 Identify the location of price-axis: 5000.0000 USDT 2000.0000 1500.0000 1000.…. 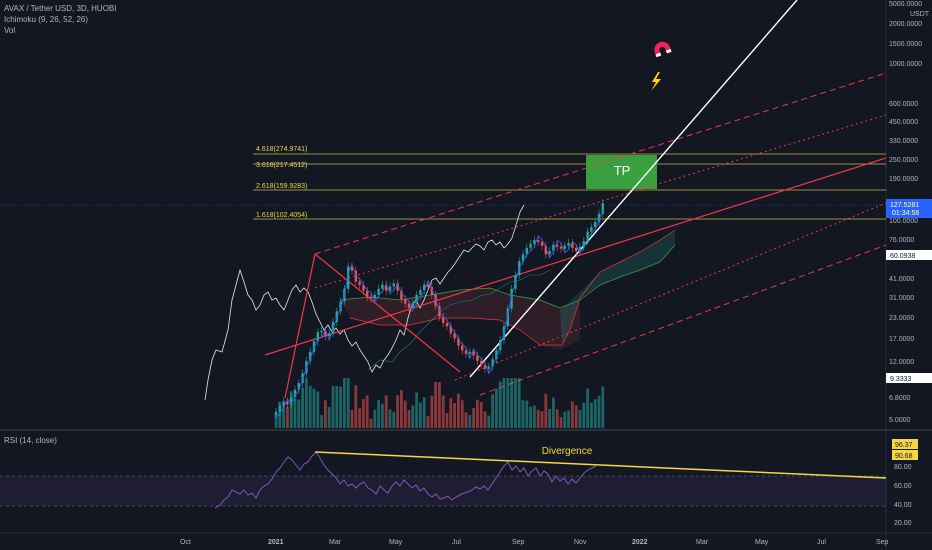
(909, 212).